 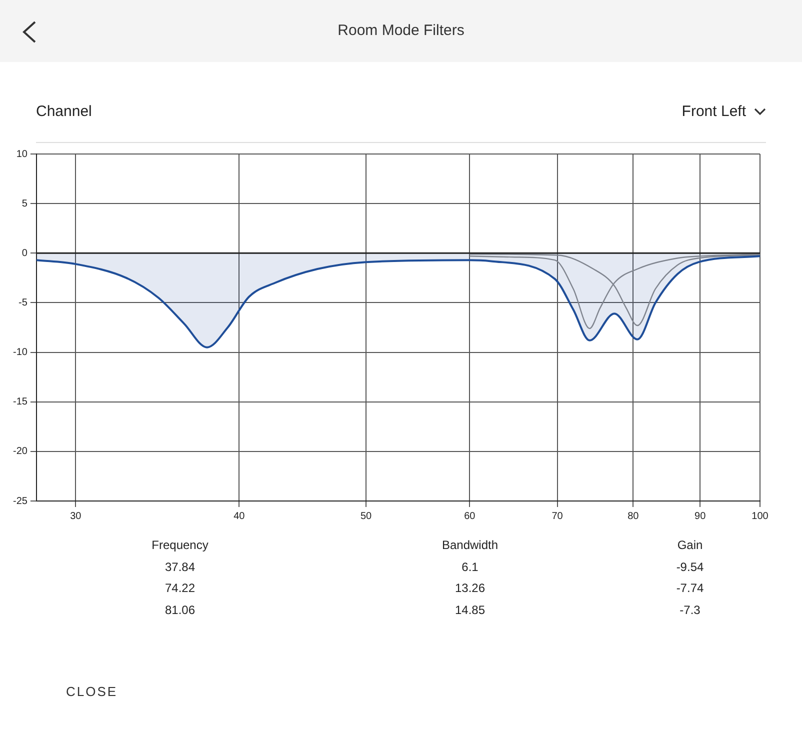 I want to click on y-tick-label: 5, so click(x=25, y=204).